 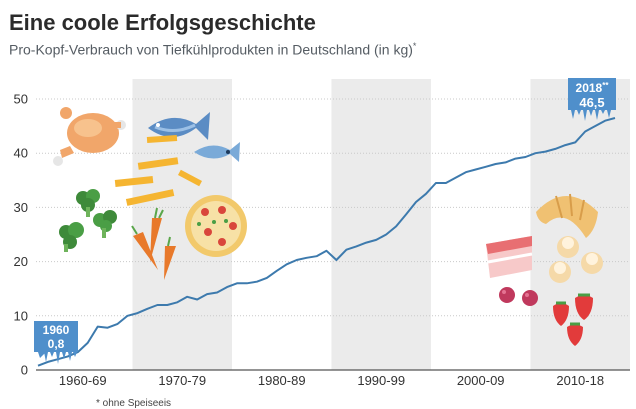 What do you see at coordinates (573, 319) in the screenshot?
I see `strawberry-icon` at bounding box center [573, 319].